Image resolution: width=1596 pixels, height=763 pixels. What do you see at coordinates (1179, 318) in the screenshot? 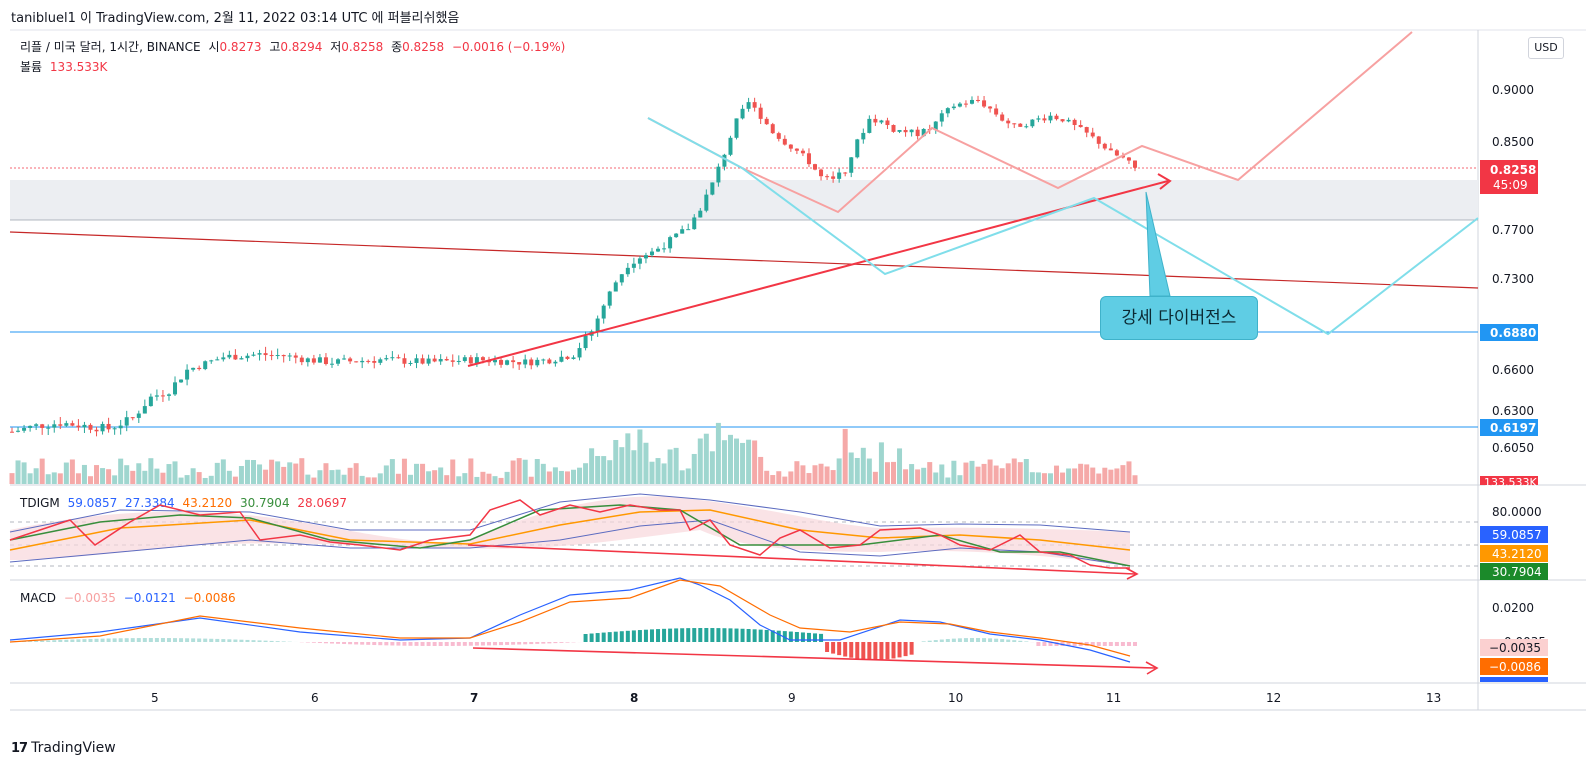
I see `divergence-callout: 강세 다이버전스` at bounding box center [1179, 318].